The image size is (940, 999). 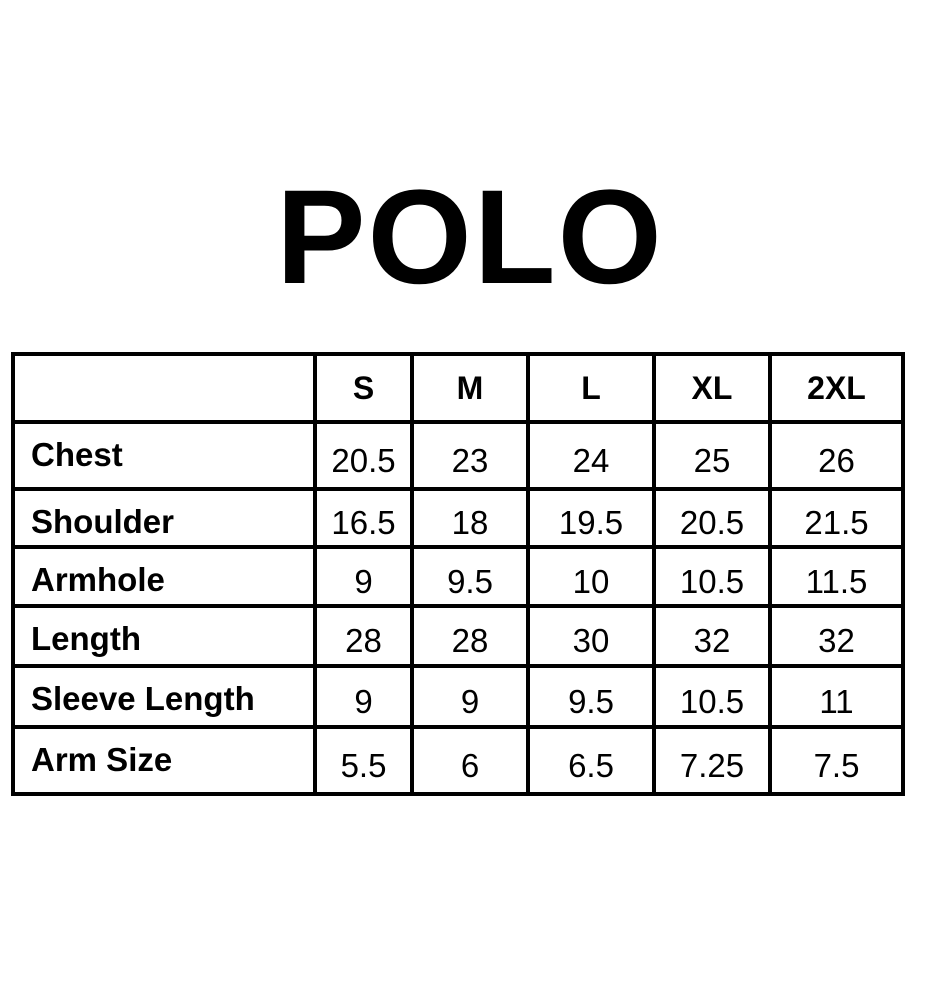 I want to click on row-label: Arm Size, so click(x=164, y=760).